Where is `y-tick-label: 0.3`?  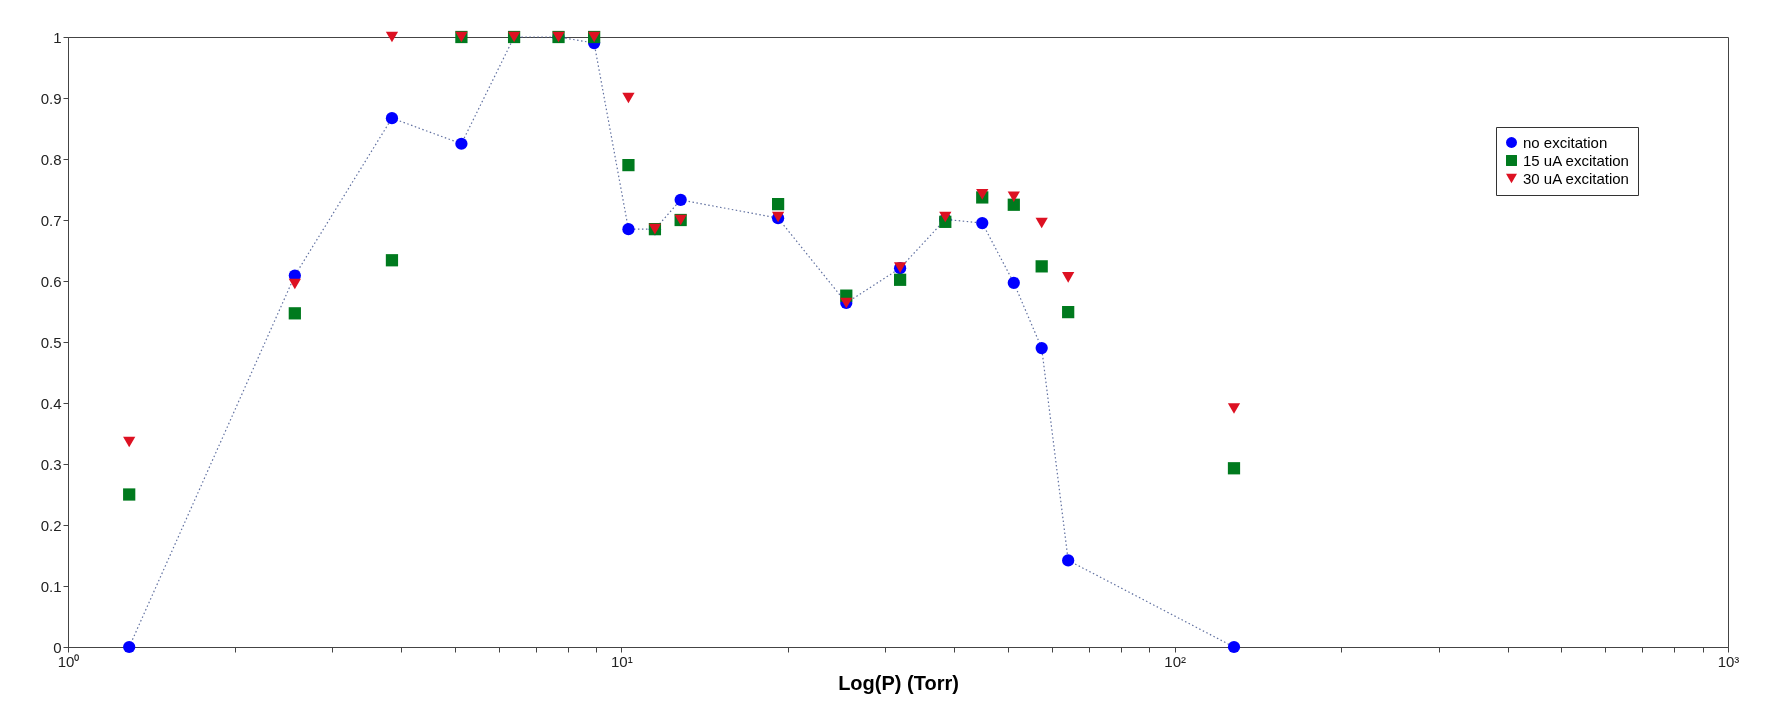
y-tick-label: 0.3 is located at coordinates (51, 464).